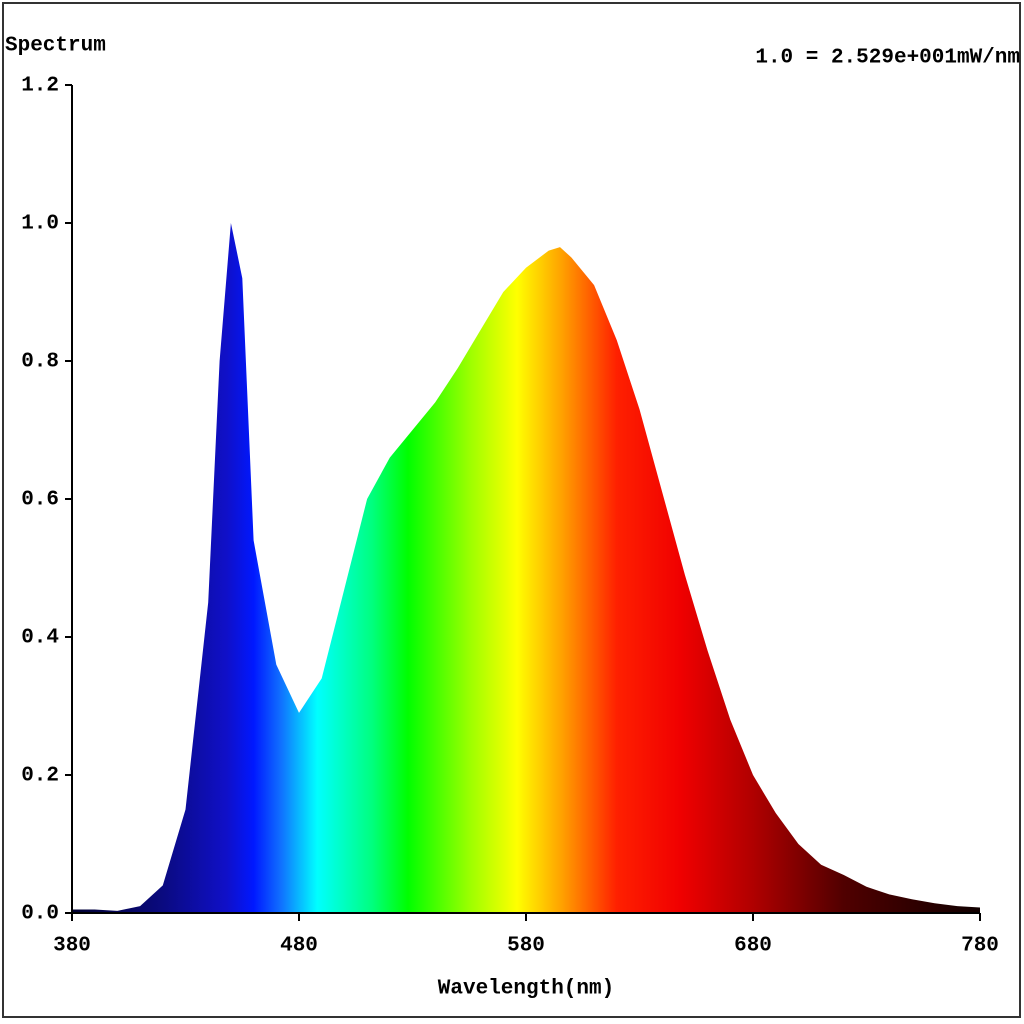 This screenshot has width=1024, height=1024. What do you see at coordinates (526, 989) in the screenshot?
I see `x-axis-label: Wavelength(nm)` at bounding box center [526, 989].